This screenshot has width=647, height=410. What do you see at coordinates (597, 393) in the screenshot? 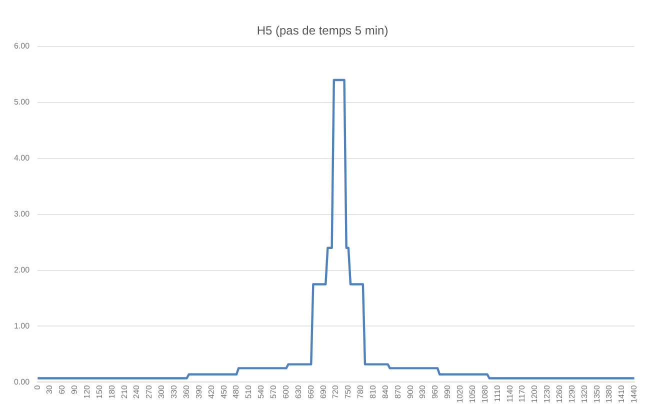
I see `x-tick-label: 1350` at bounding box center [597, 393].